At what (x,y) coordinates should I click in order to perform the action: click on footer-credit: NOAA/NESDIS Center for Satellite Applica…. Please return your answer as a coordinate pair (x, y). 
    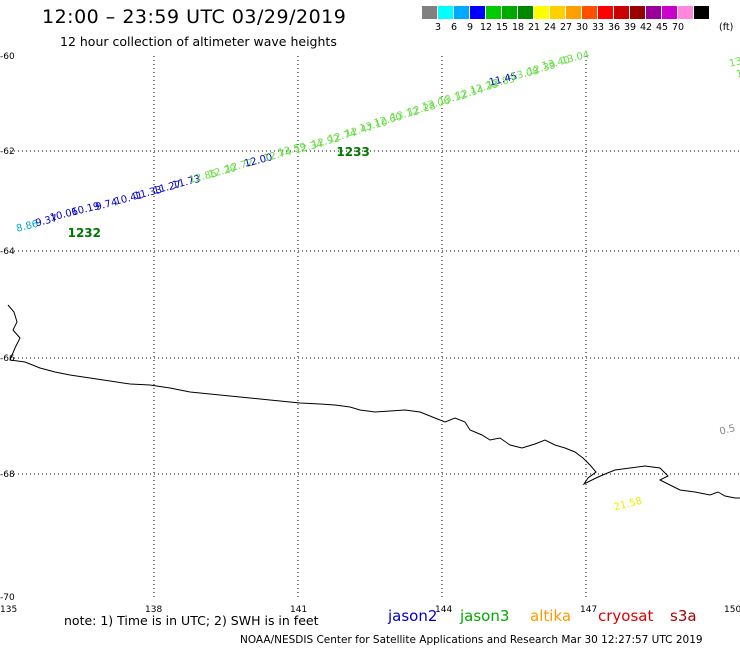
    Looking at the image, I should click on (471, 640).